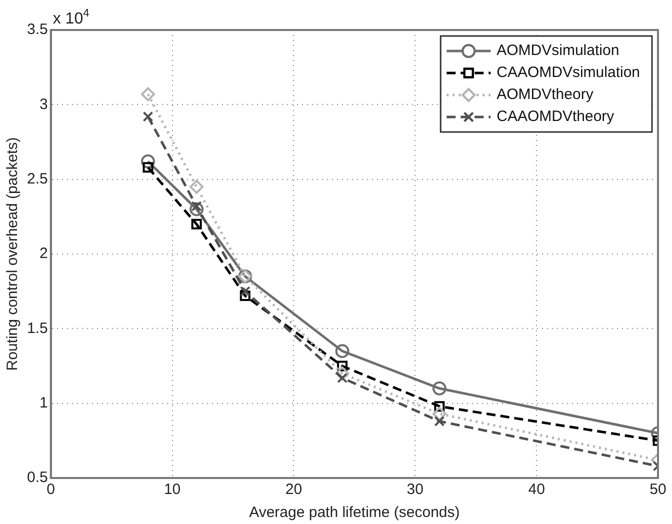 The width and height of the screenshot is (672, 524). I want to click on y-tick-label: 3, so click(44, 104).